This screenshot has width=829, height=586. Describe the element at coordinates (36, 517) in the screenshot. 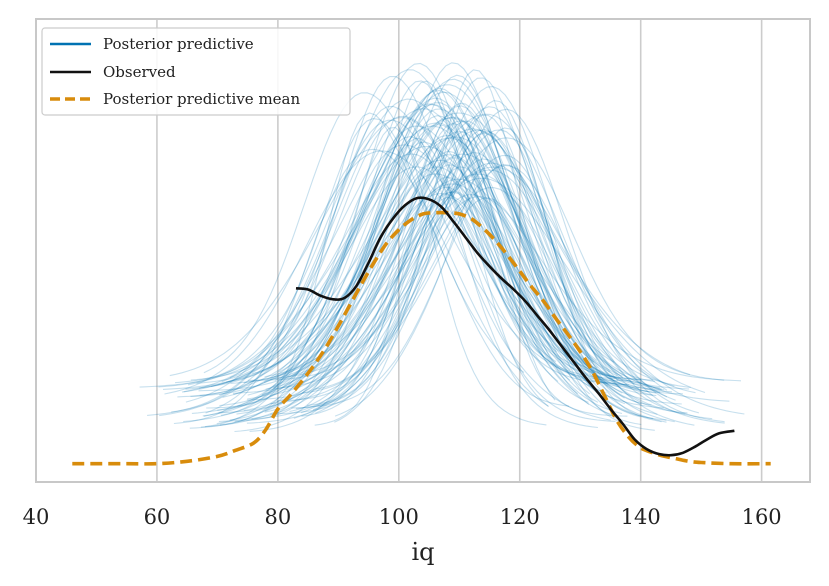

I see `x-tick-label: 40` at that location.